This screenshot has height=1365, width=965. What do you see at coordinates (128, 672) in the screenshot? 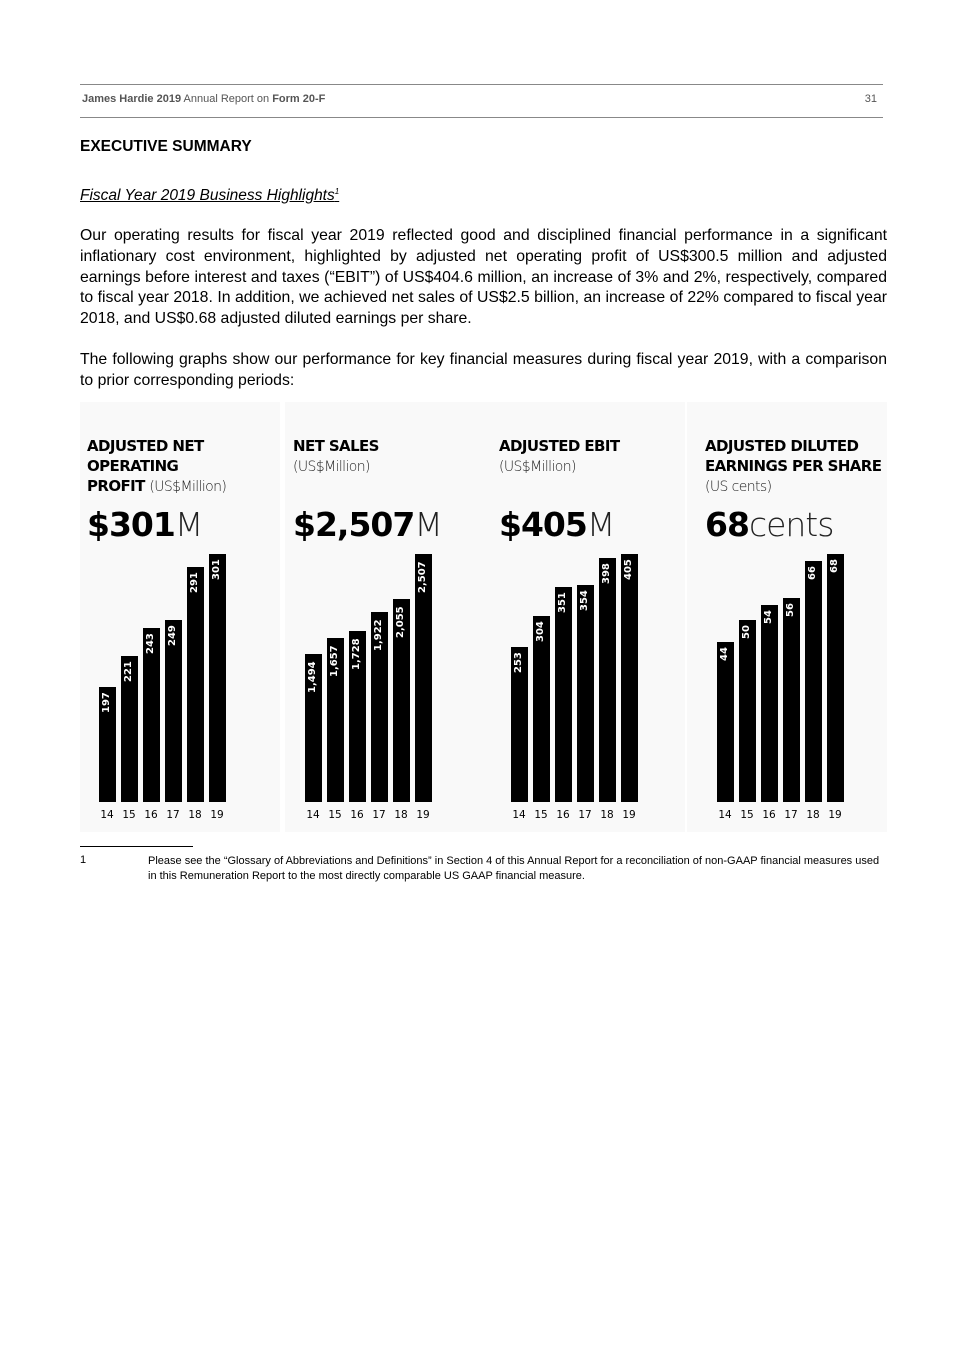
I see `bar-value-label: 221` at bounding box center [128, 672].